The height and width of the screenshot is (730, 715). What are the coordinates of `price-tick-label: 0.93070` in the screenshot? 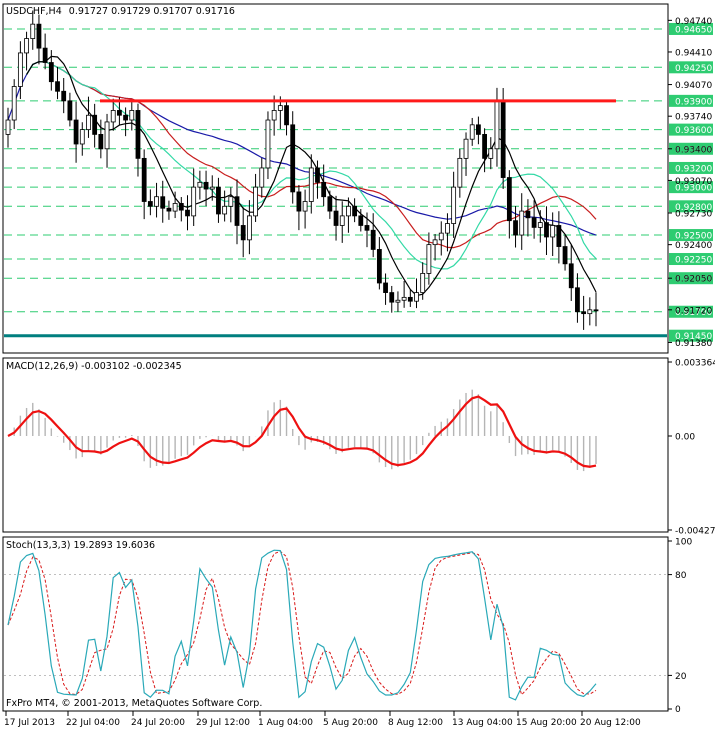 It's located at (693, 182).